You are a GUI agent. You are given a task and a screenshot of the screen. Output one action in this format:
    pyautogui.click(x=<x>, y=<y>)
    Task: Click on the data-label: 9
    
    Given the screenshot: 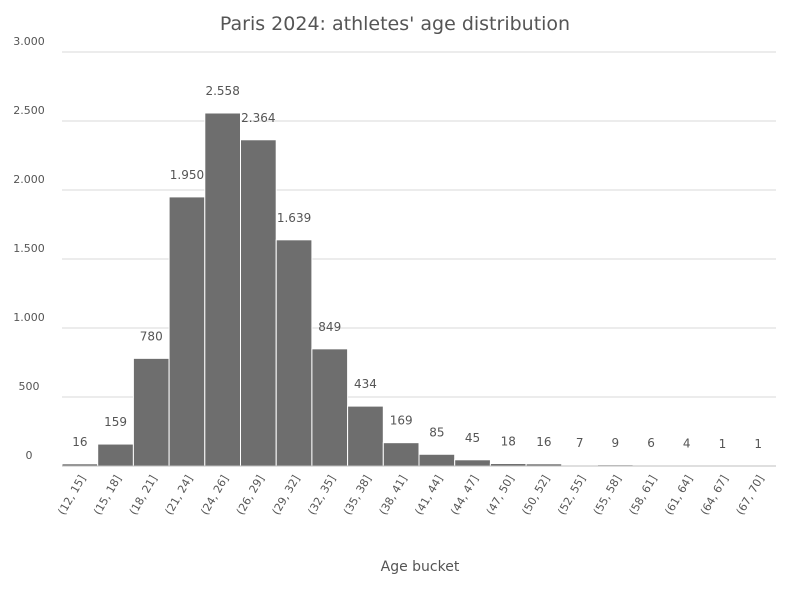 What is the action you would take?
    pyautogui.click(x=616, y=443)
    